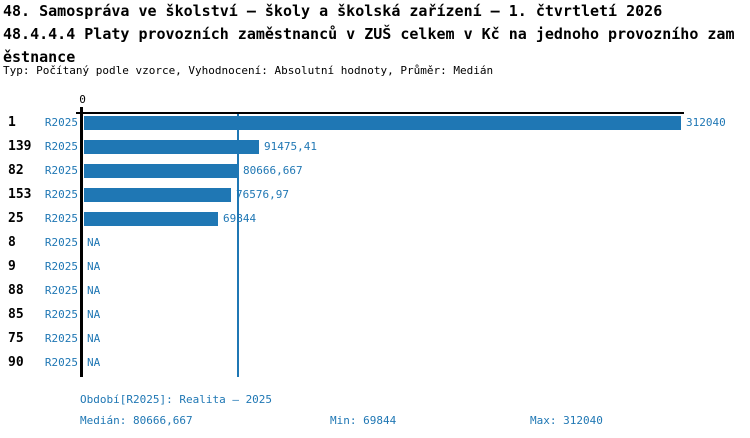 The image size is (750, 438). What do you see at coordinates (375, 341) in the screenshot?
I see `chart-row: 75 R2025 NA` at bounding box center [375, 341].